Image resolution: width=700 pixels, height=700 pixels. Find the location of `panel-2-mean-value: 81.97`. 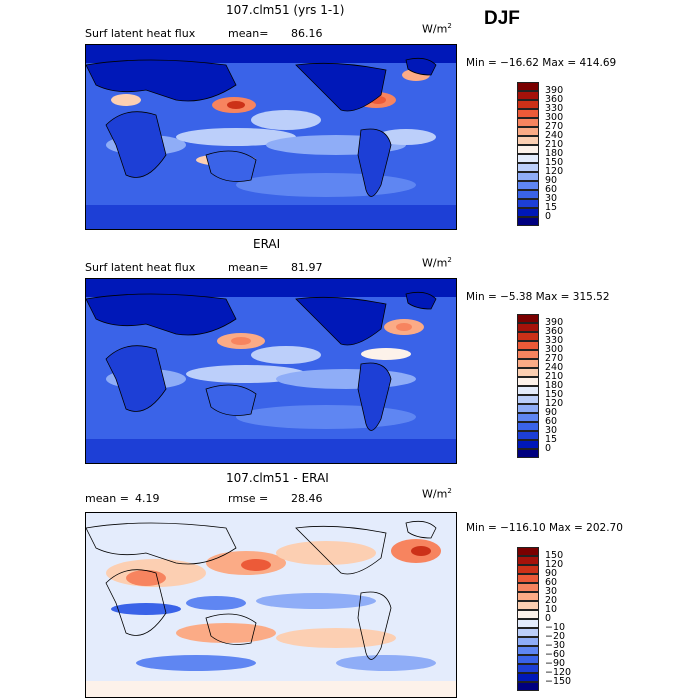

panel-2-mean-value: 81.97 is located at coordinates (307, 267).